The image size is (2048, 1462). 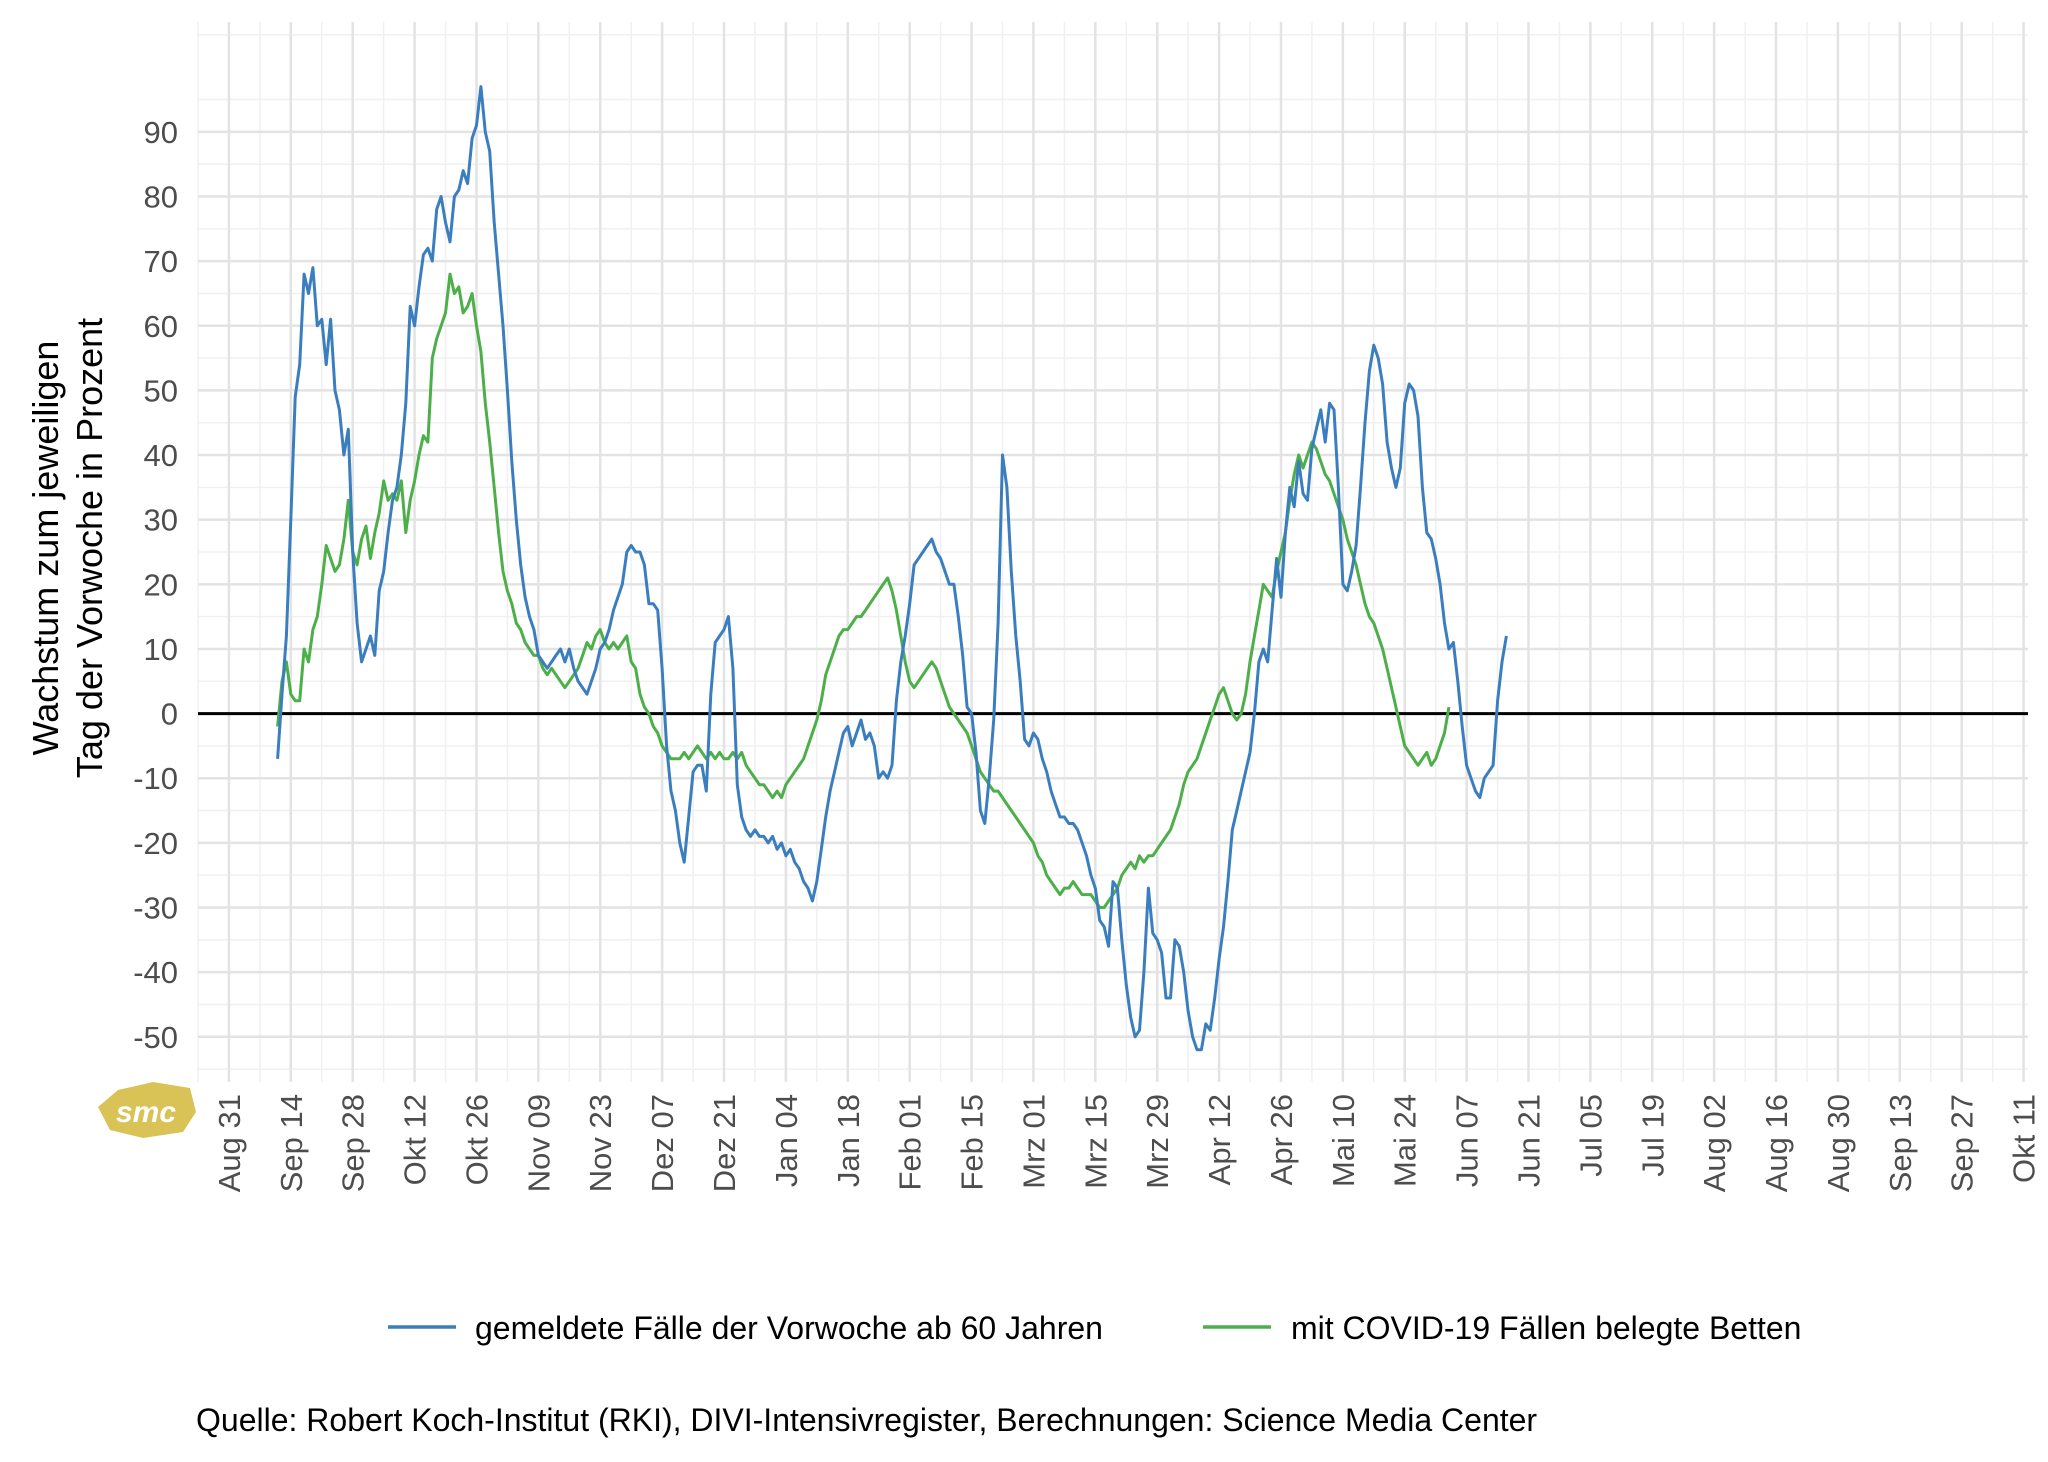 I want to click on x-tick-label: Sep 13, so click(x=1900, y=1143).